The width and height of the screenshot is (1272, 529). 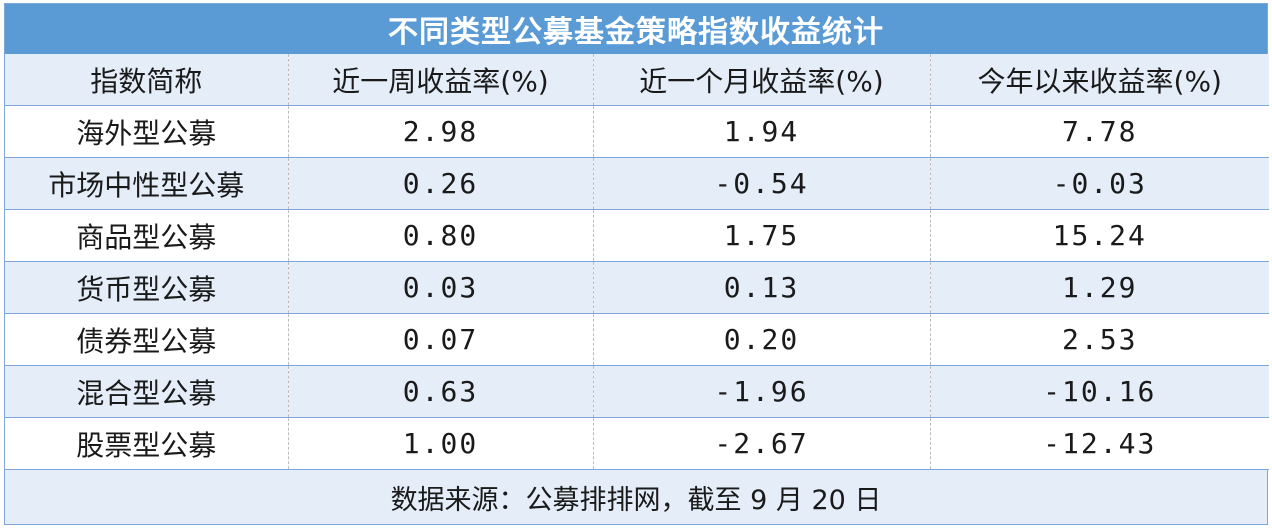 I want to click on table-row: 货币型公募 0.03 0.13 1.29, so click(x=637, y=287).